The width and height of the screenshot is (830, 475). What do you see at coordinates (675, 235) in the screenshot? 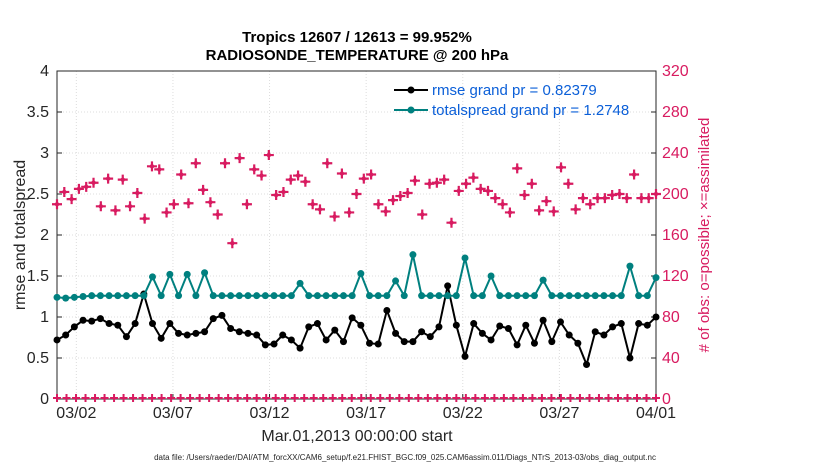
I see `y2-tick-label: 160` at bounding box center [675, 235].